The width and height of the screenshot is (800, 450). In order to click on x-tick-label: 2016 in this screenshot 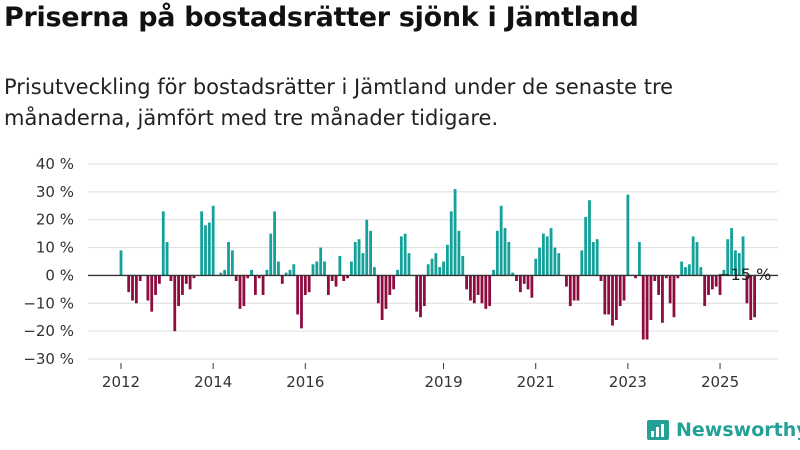, I will do `click(305, 382)`.